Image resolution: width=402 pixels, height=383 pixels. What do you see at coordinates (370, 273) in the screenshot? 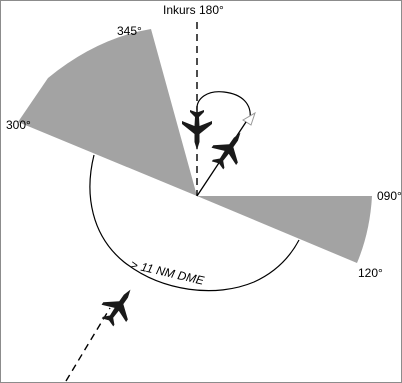
I see `label-120: 120°` at bounding box center [370, 273].